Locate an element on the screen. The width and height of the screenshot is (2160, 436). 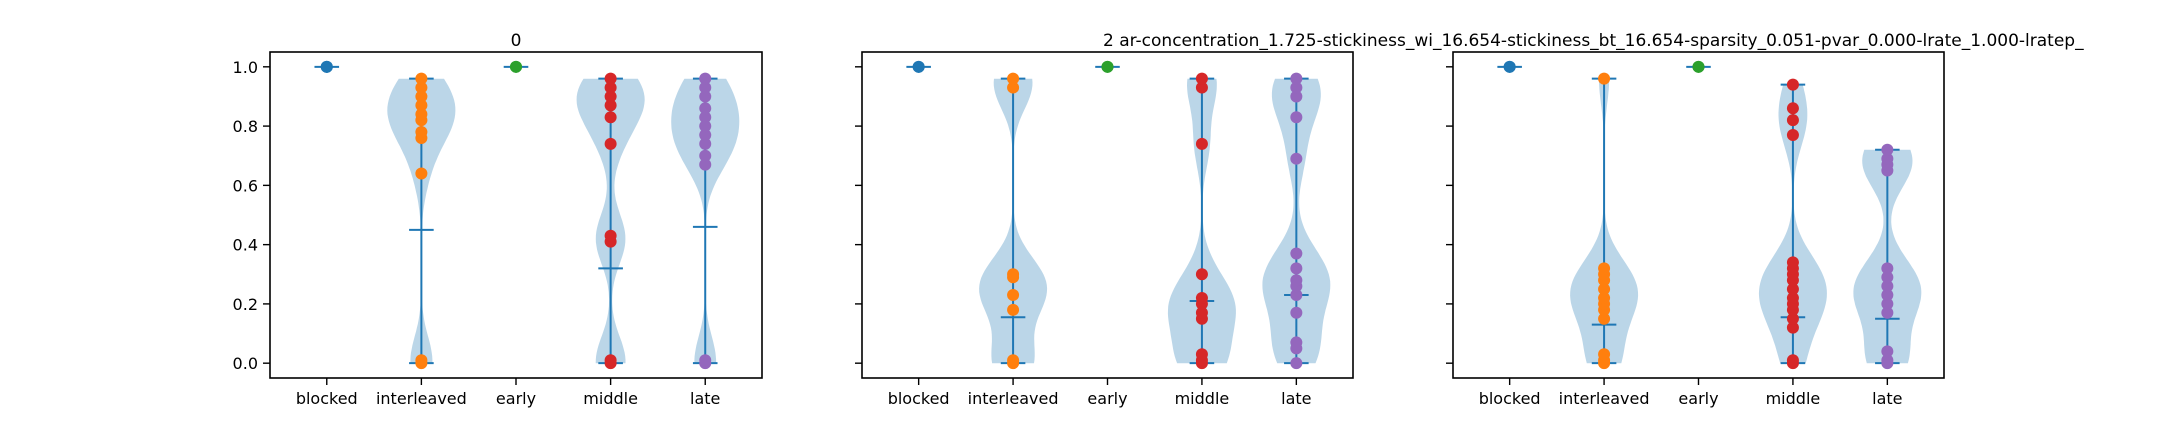
y-tick-label: 0.8 is located at coordinates (245, 126).